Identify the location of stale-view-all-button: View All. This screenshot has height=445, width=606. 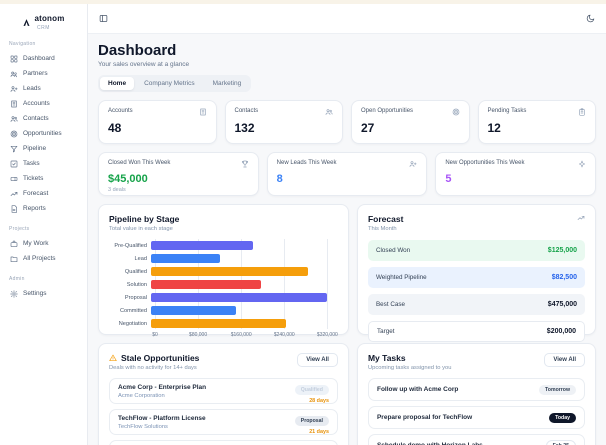
(317, 360).